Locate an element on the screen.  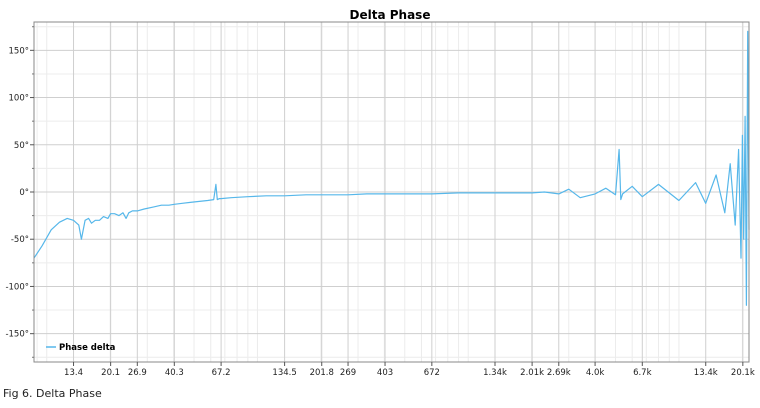
y-tick-label: 50° is located at coordinates (21, 146).